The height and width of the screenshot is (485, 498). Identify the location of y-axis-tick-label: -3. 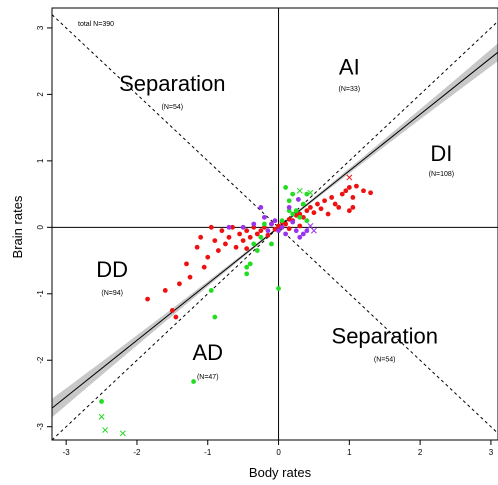
(40, 427).